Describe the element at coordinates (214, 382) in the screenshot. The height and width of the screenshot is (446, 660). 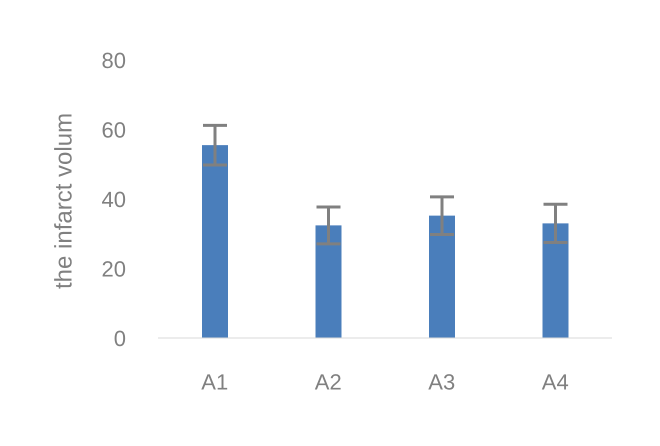
I see `x-tick-label: A1` at that location.